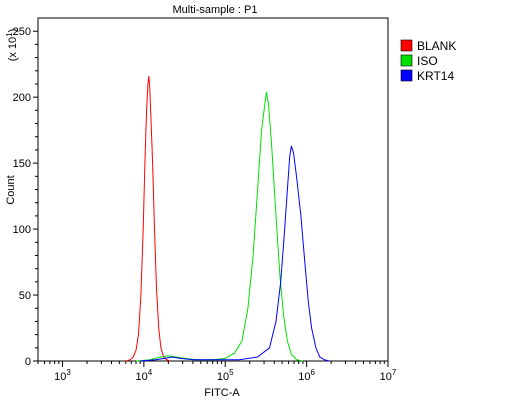 This screenshot has width=527, height=400. I want to click on y-mult-prefix: (x 10, so click(13, 49).